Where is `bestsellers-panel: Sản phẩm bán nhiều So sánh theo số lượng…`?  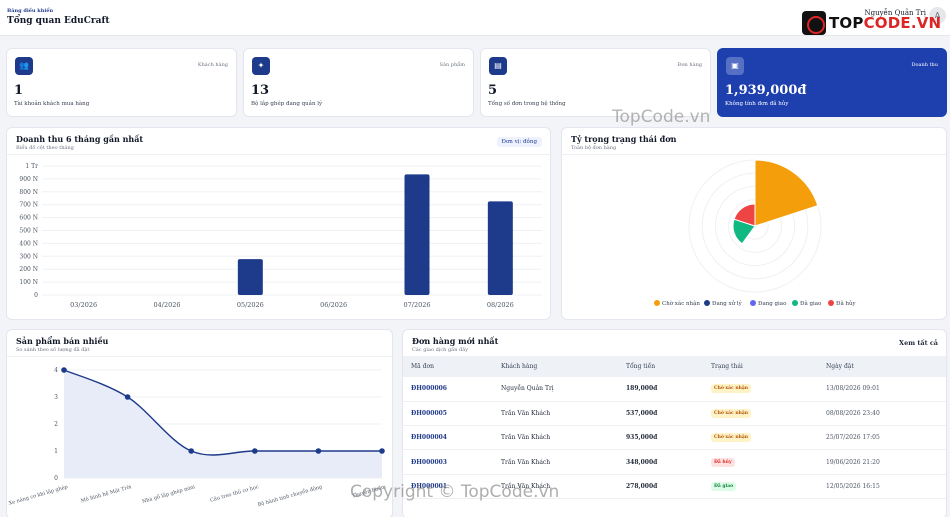
bestsellers-panel: Sản phẩm bán nhiều So sánh theo số lượng… is located at coordinates (199, 423).